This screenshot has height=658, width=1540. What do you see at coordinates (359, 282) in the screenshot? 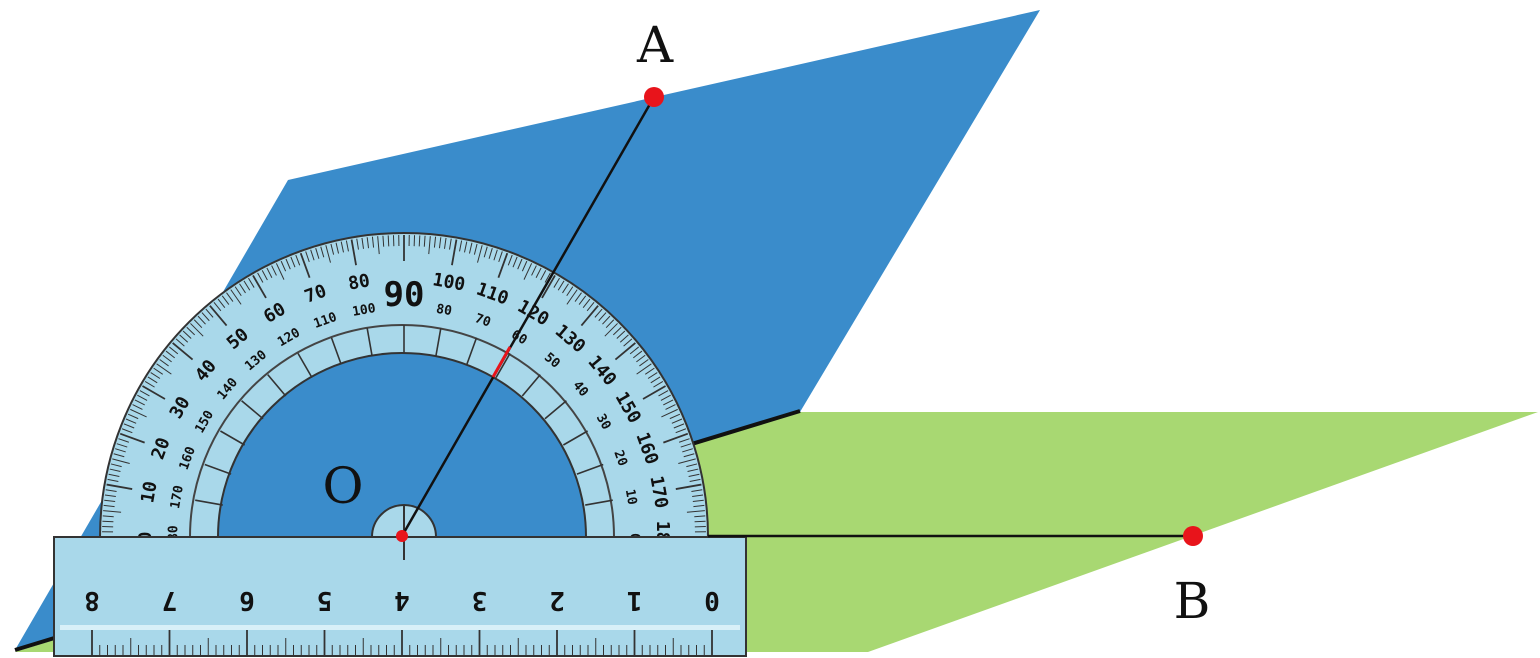
I see `protractor-outer-number: 80` at bounding box center [359, 282].